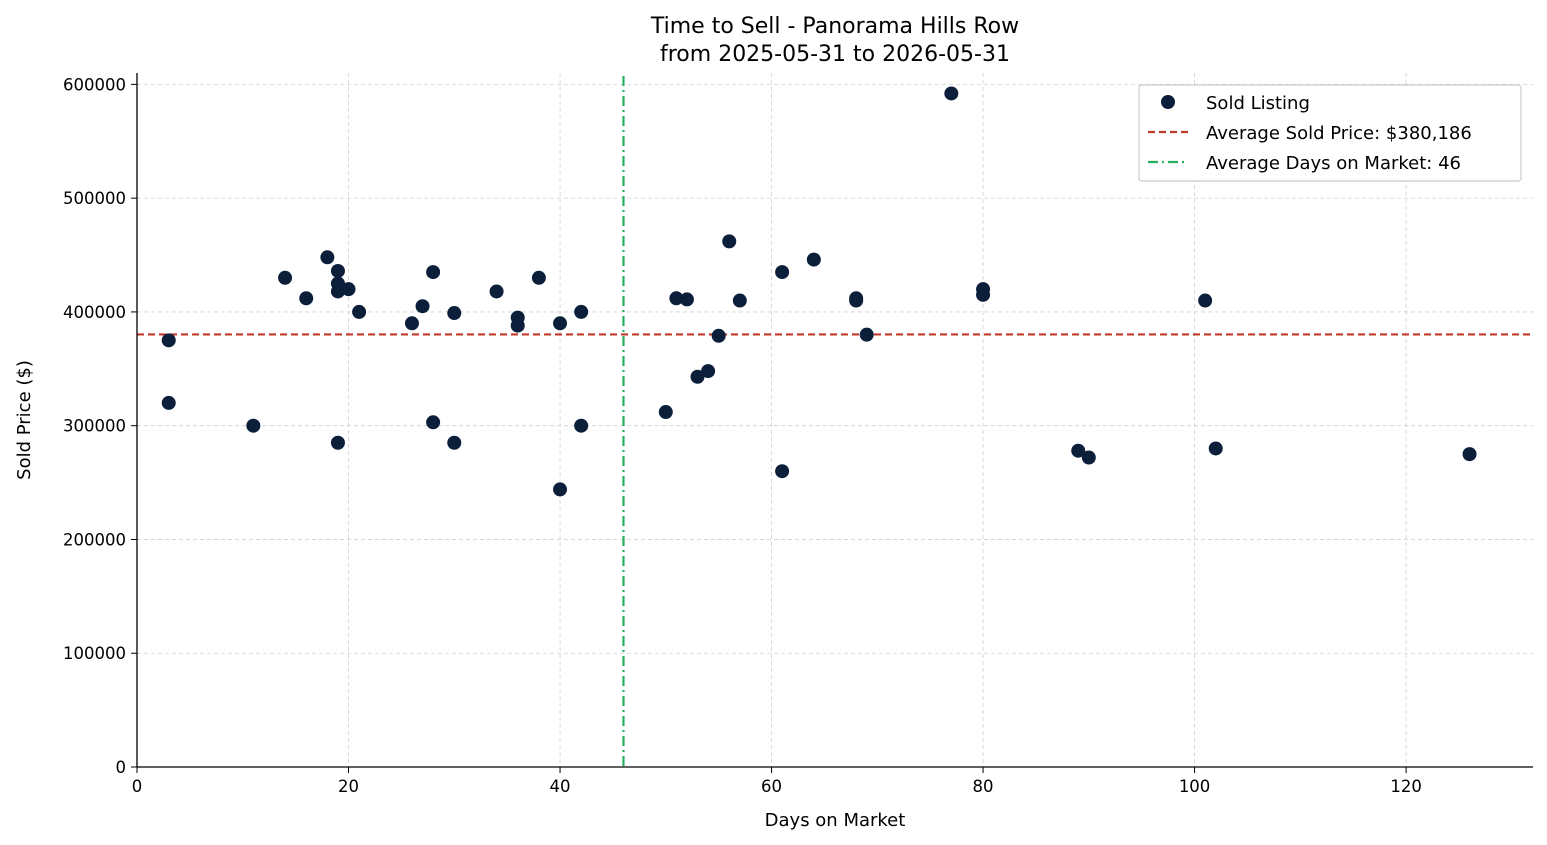 This screenshot has width=1547, height=845. I want to click on legend-point-marker, so click(1168, 102).